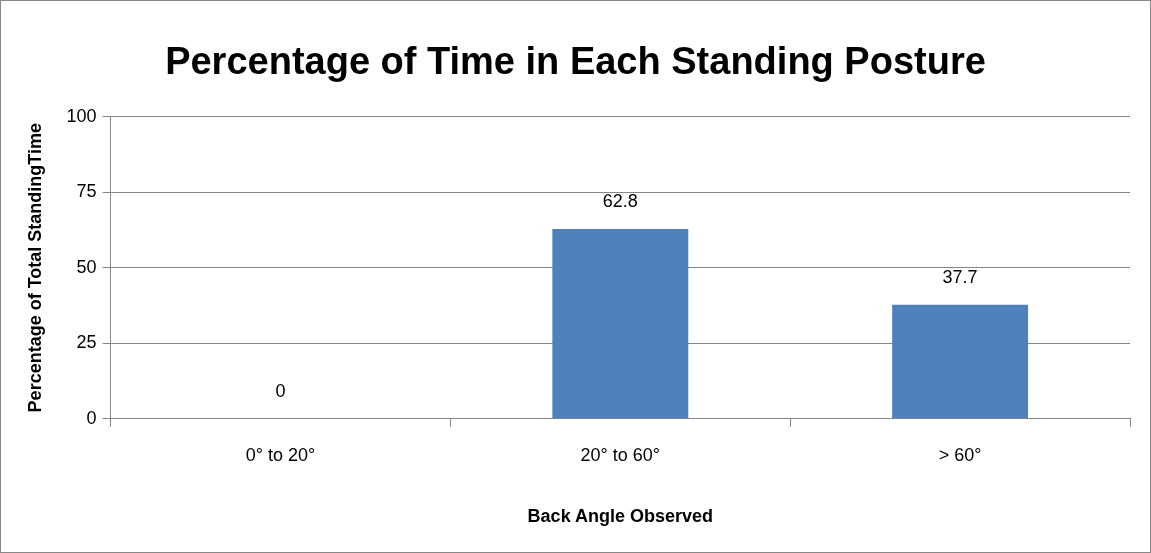 The image size is (1151, 553). What do you see at coordinates (960, 276) in the screenshot?
I see `data-label: 37.7` at bounding box center [960, 276].